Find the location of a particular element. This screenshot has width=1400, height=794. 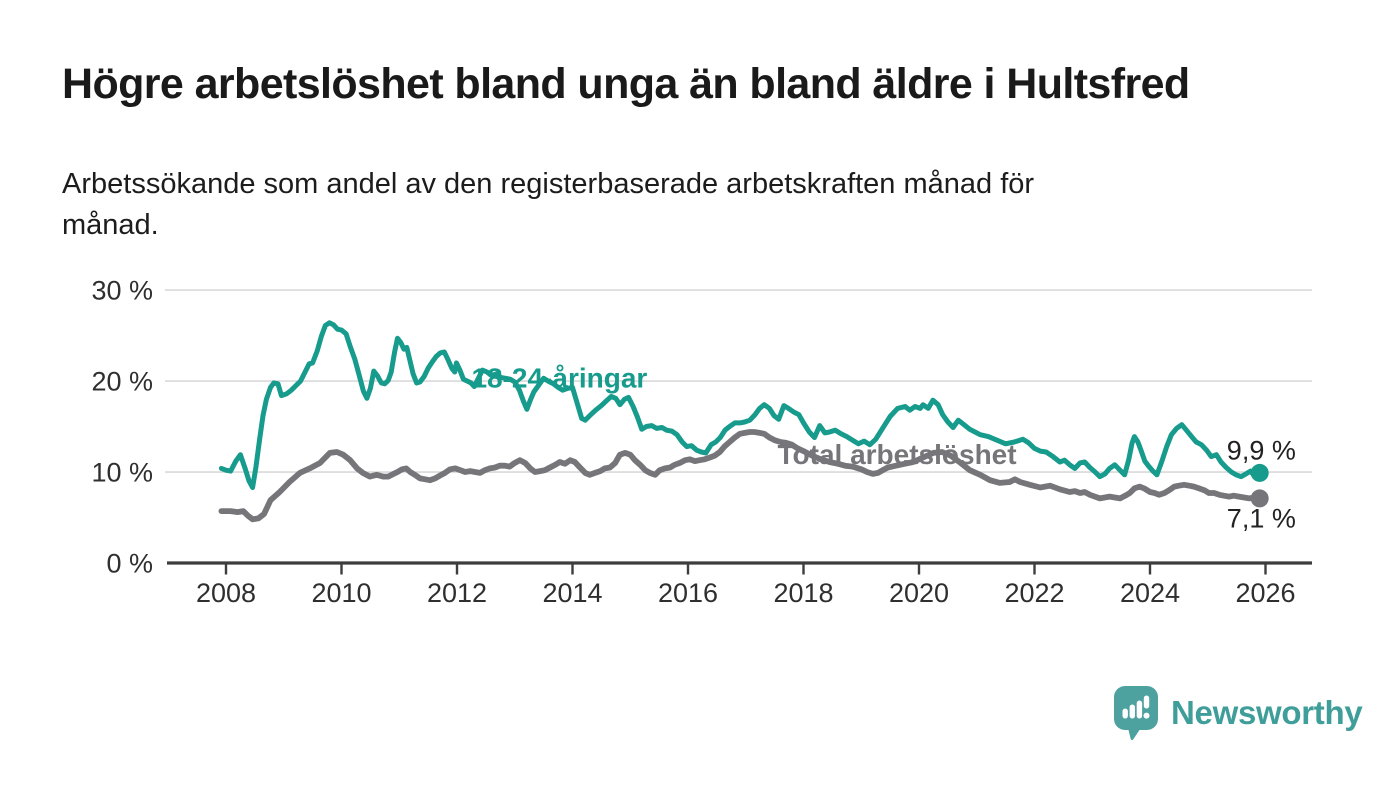

x-tick-label: 2024 is located at coordinates (1150, 593).